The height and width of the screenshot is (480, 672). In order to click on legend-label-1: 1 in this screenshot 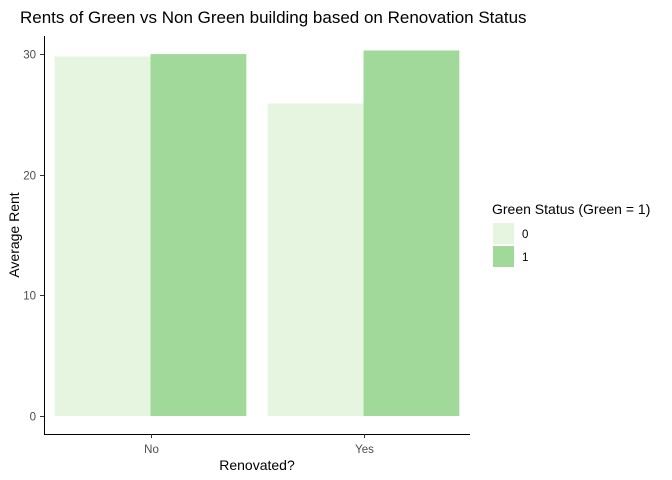, I will do `click(525, 258)`.